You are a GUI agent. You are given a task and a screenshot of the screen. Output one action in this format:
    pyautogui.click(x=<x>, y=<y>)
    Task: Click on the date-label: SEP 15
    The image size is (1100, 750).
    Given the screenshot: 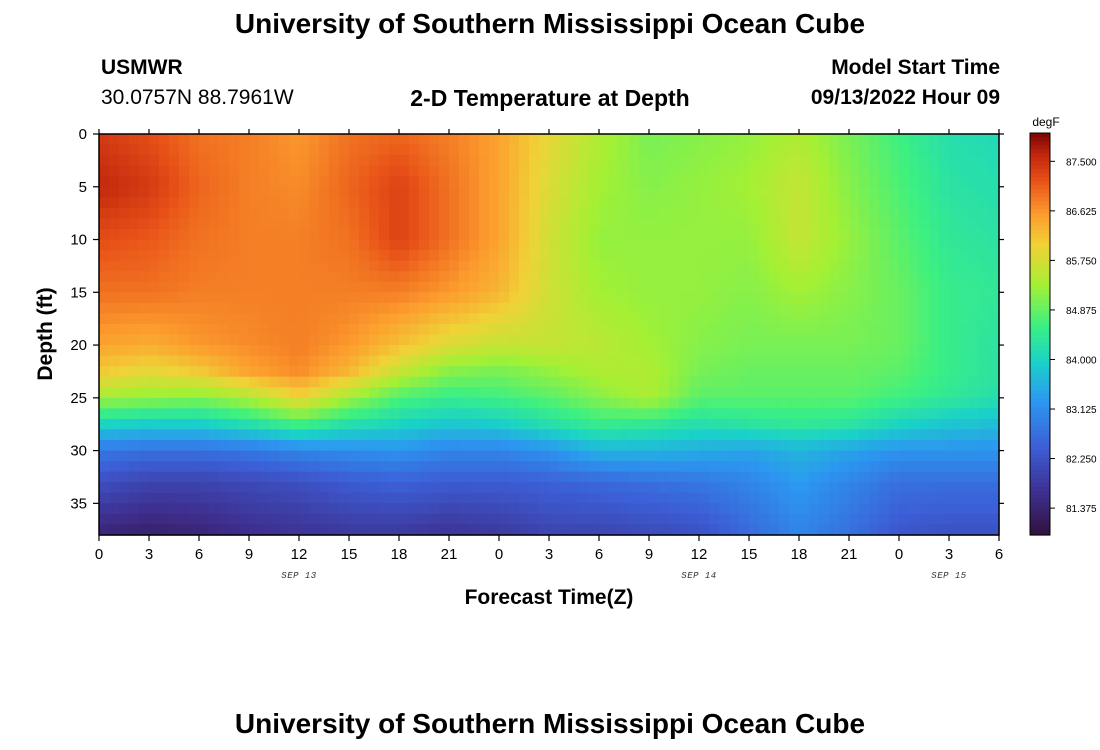 What is the action you would take?
    pyautogui.click(x=949, y=576)
    